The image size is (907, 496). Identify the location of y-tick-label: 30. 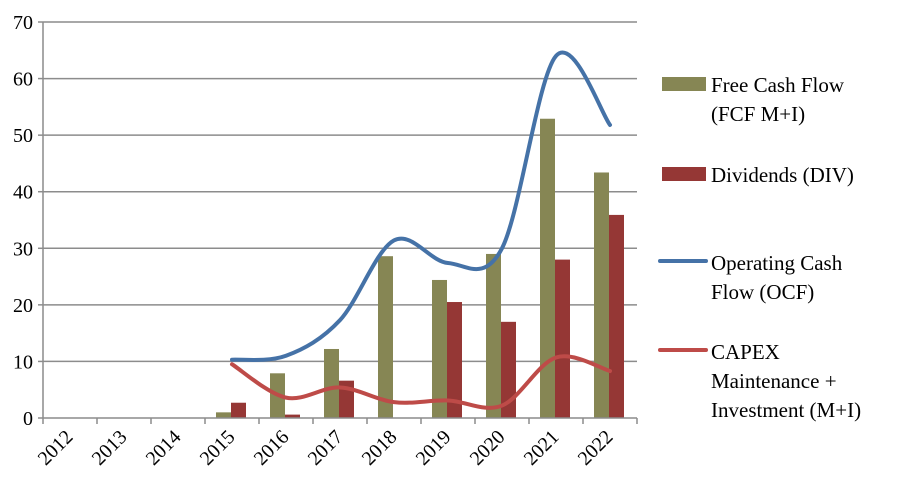
(23, 249).